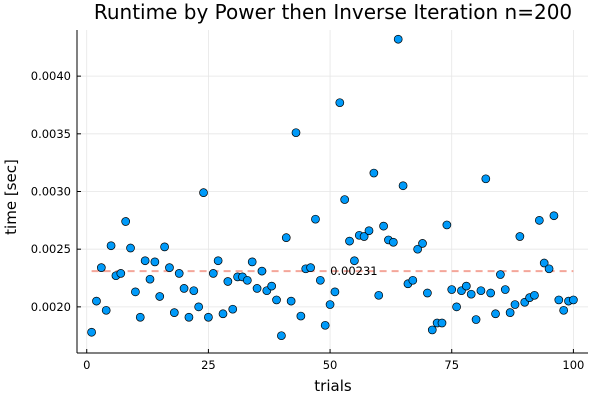  I want to click on mean-line-label: 0.00231, so click(354, 271).